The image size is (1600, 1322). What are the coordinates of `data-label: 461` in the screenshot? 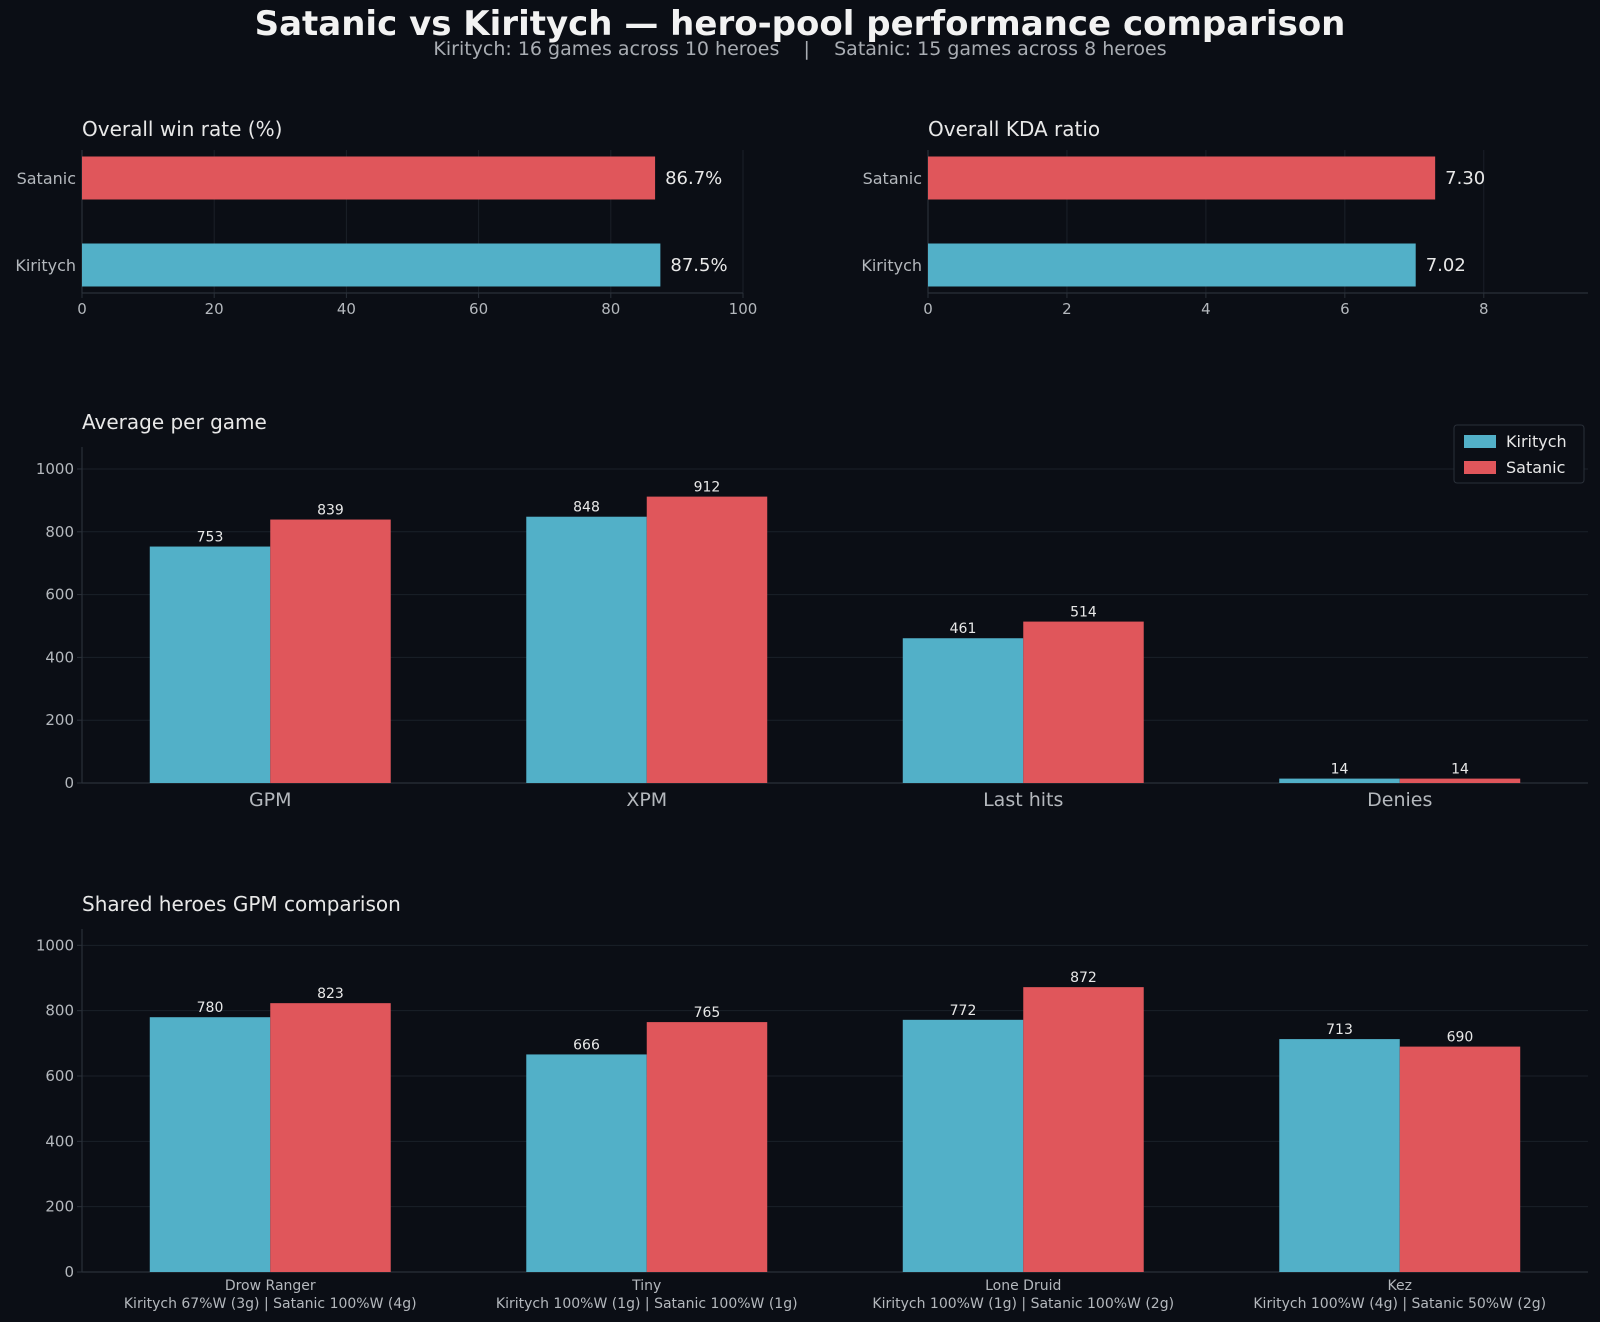 It's located at (963, 629).